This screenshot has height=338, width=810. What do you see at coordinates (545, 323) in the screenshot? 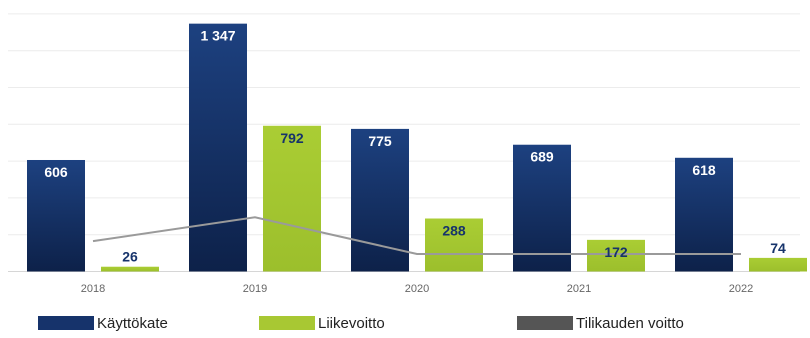
I see `legend-swatch-tilikauden-voitto` at bounding box center [545, 323].